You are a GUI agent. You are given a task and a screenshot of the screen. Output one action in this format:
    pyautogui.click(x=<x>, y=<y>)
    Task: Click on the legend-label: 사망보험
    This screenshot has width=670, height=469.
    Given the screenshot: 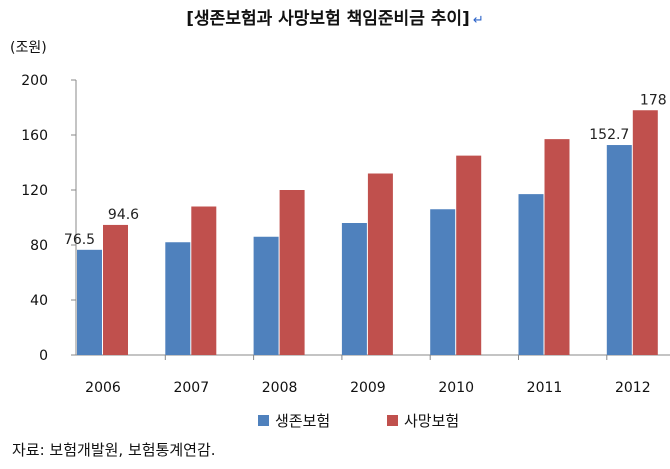 What is the action you would take?
    pyautogui.click(x=432, y=421)
    